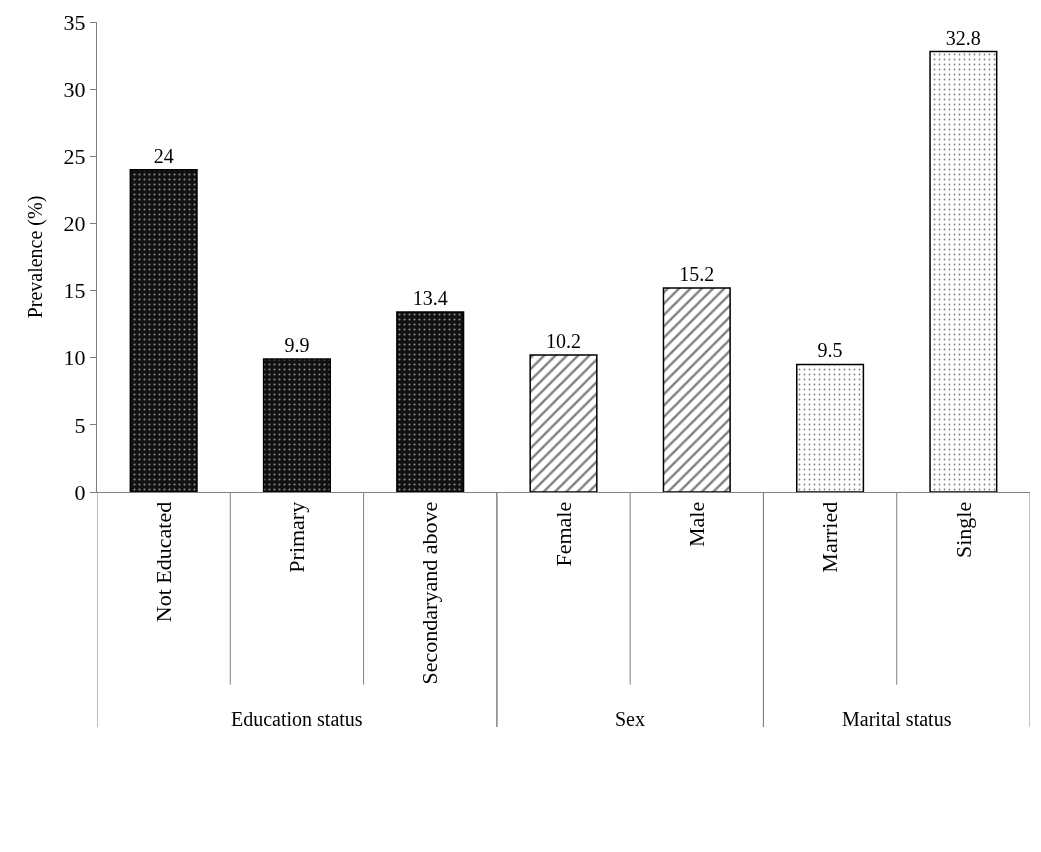 The width and height of the screenshot is (1041, 852). What do you see at coordinates (630, 719) in the screenshot?
I see `text: Sex` at bounding box center [630, 719].